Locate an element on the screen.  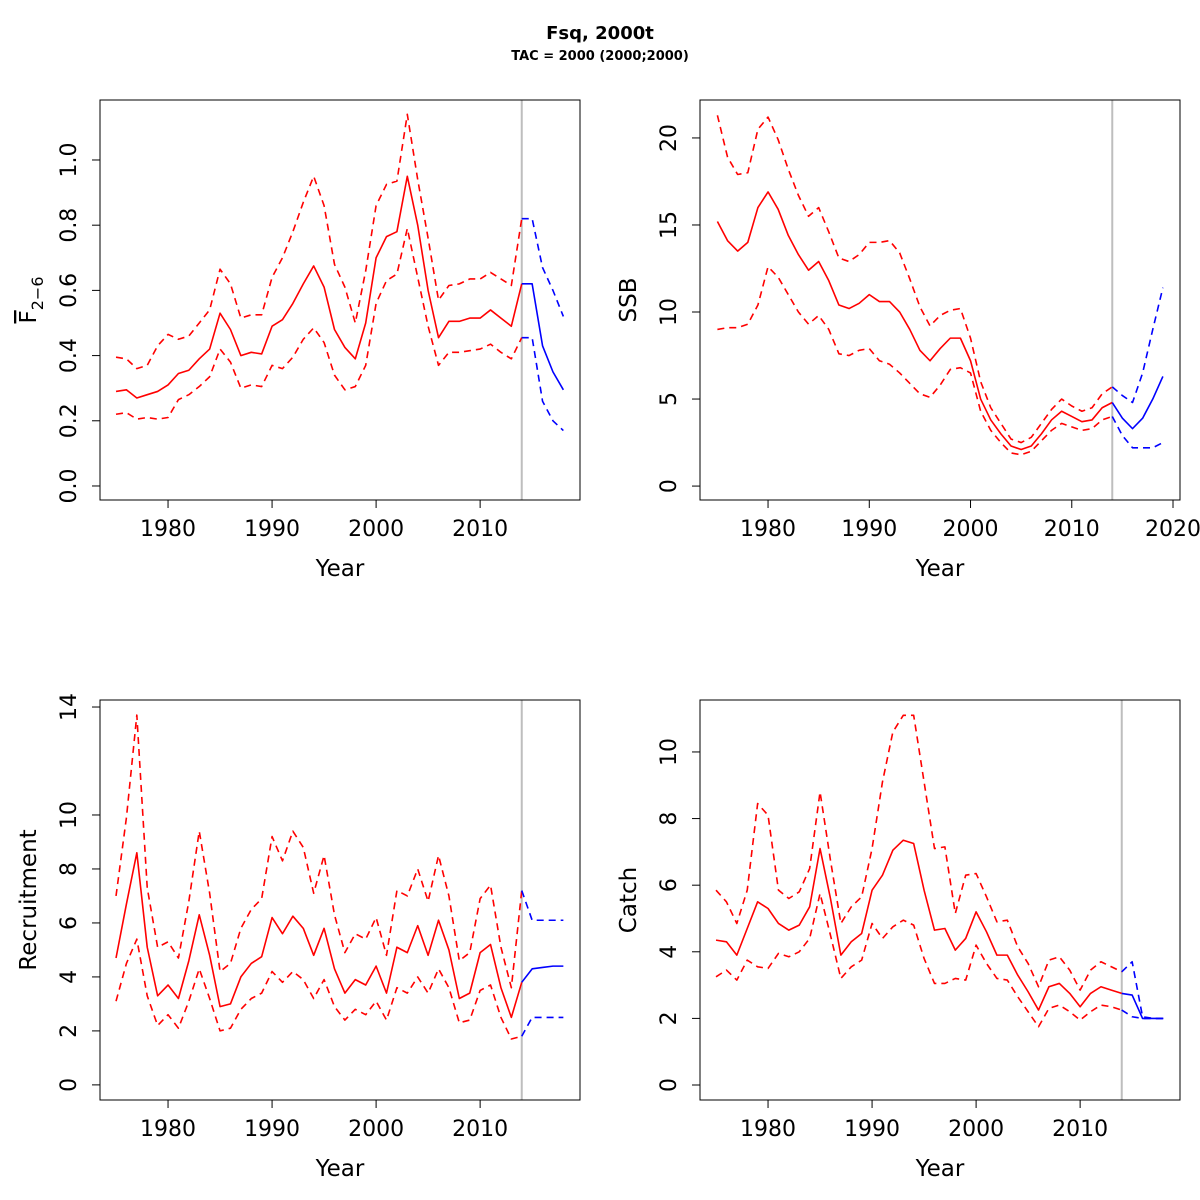
y-axis-label-main: F is located at coordinates (29, 316).